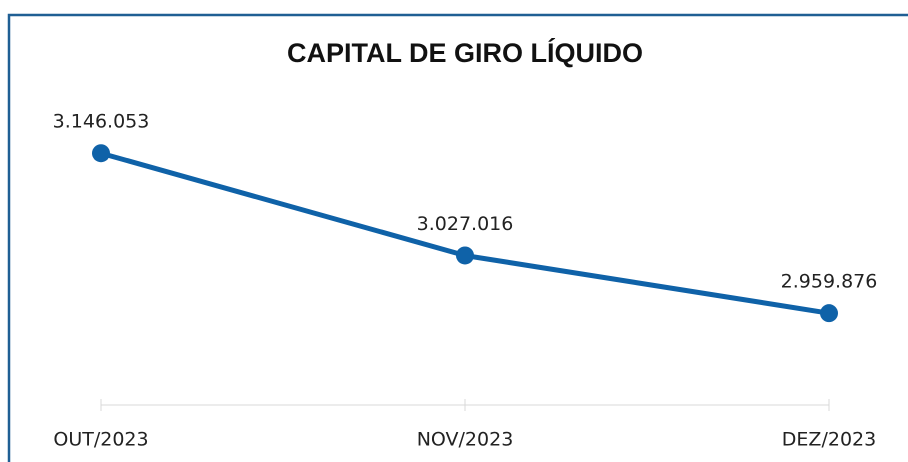  I want to click on x-tick-label: NOV/2023, so click(465, 440).